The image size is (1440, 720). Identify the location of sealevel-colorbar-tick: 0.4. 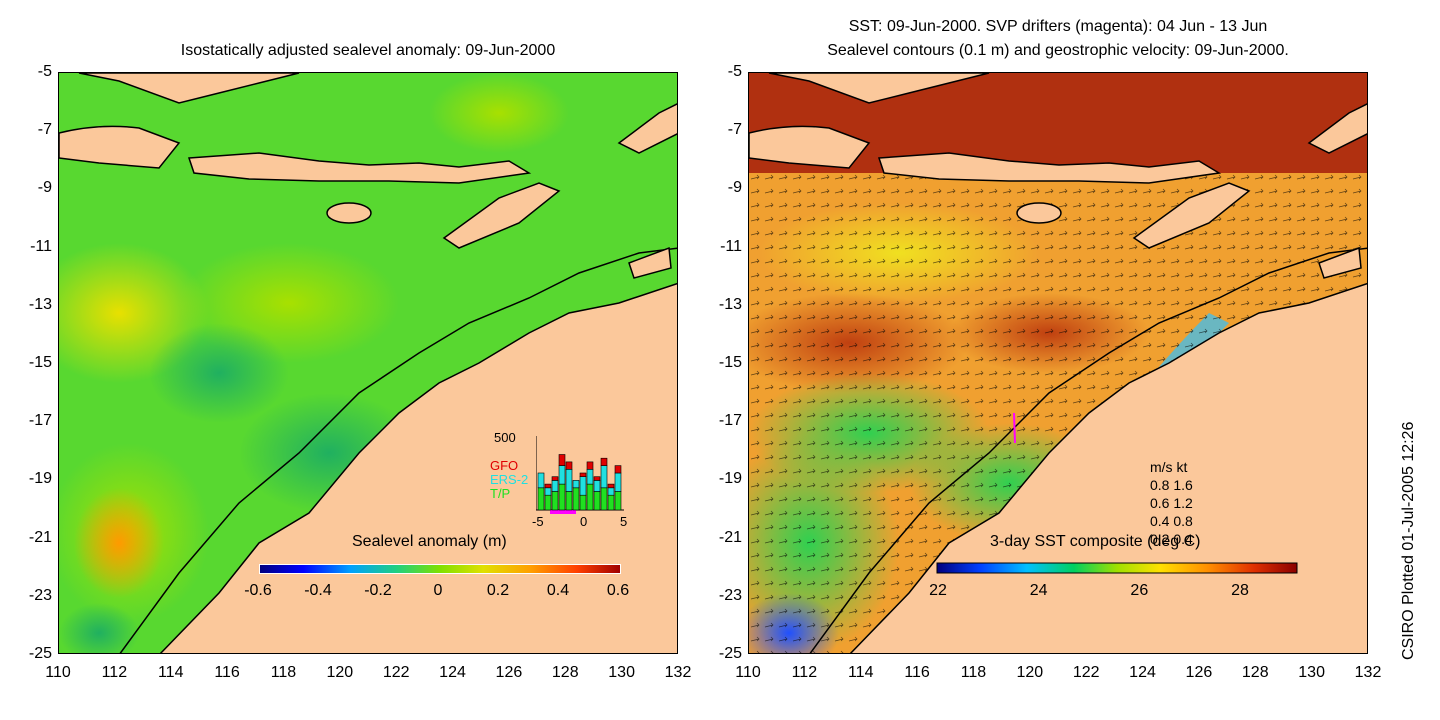
(558, 590).